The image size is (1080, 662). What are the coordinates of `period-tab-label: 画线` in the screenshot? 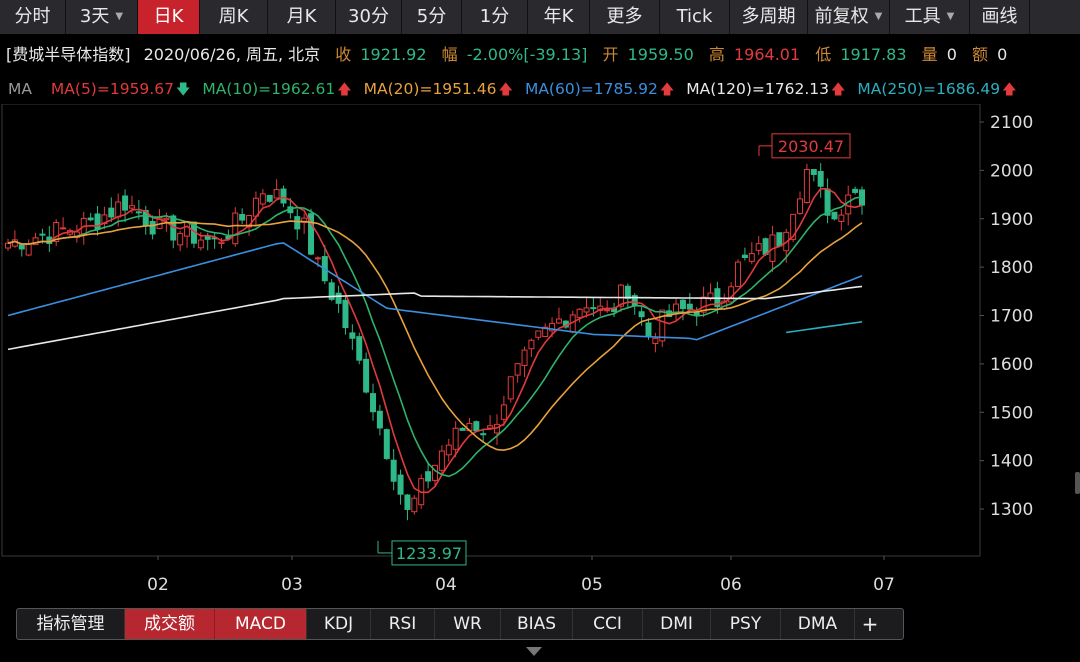 It's located at (999, 16).